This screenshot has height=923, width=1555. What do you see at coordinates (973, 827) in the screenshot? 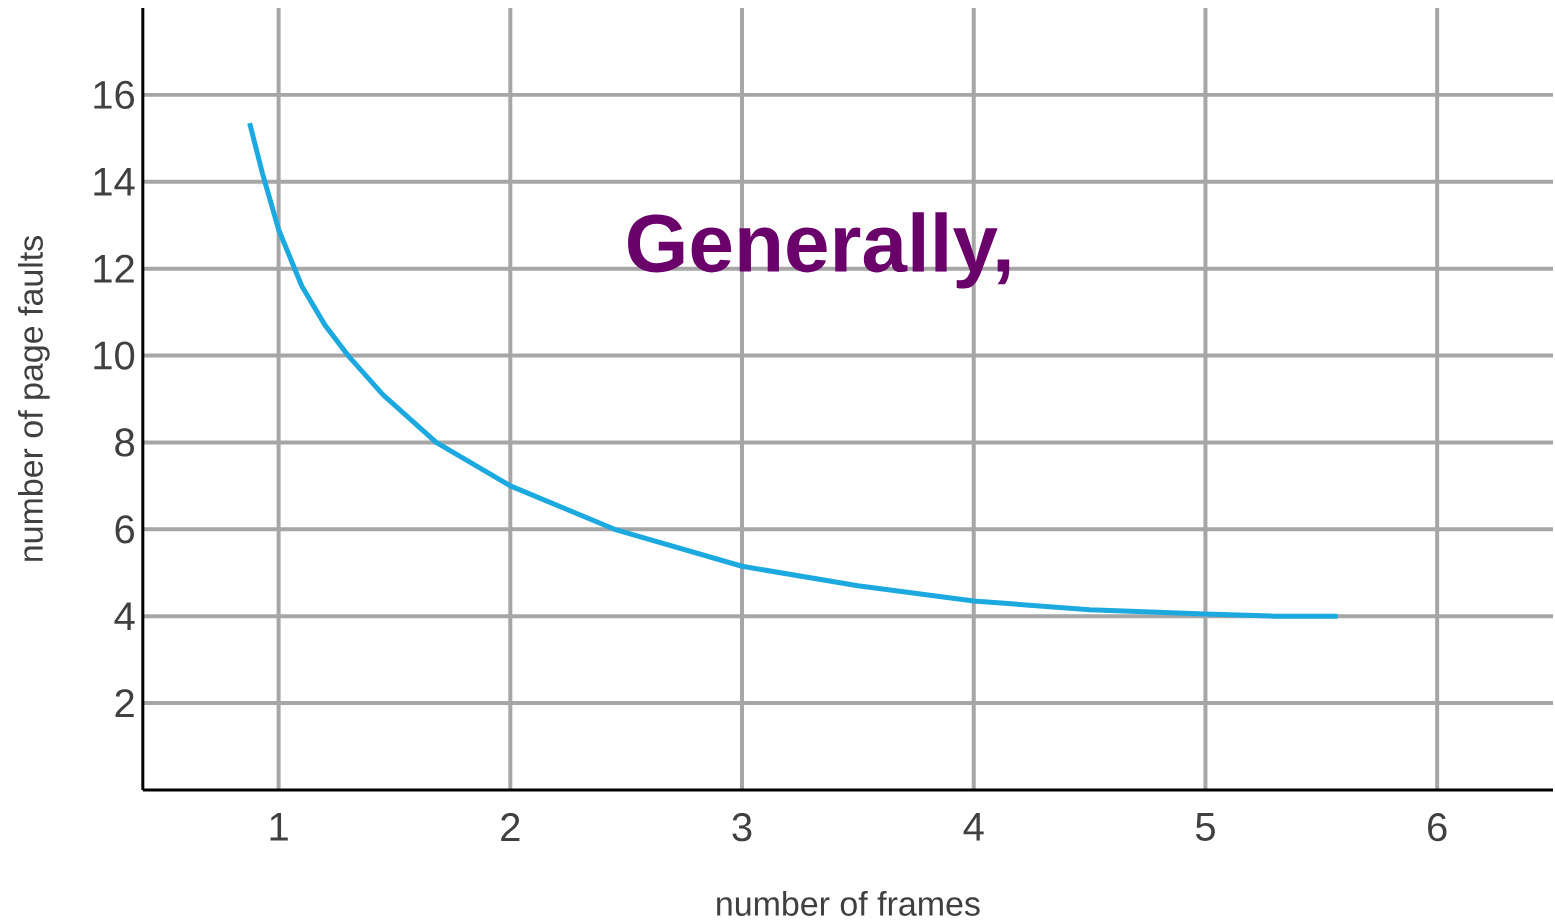
I see `x-tick-label: 4` at bounding box center [973, 827].